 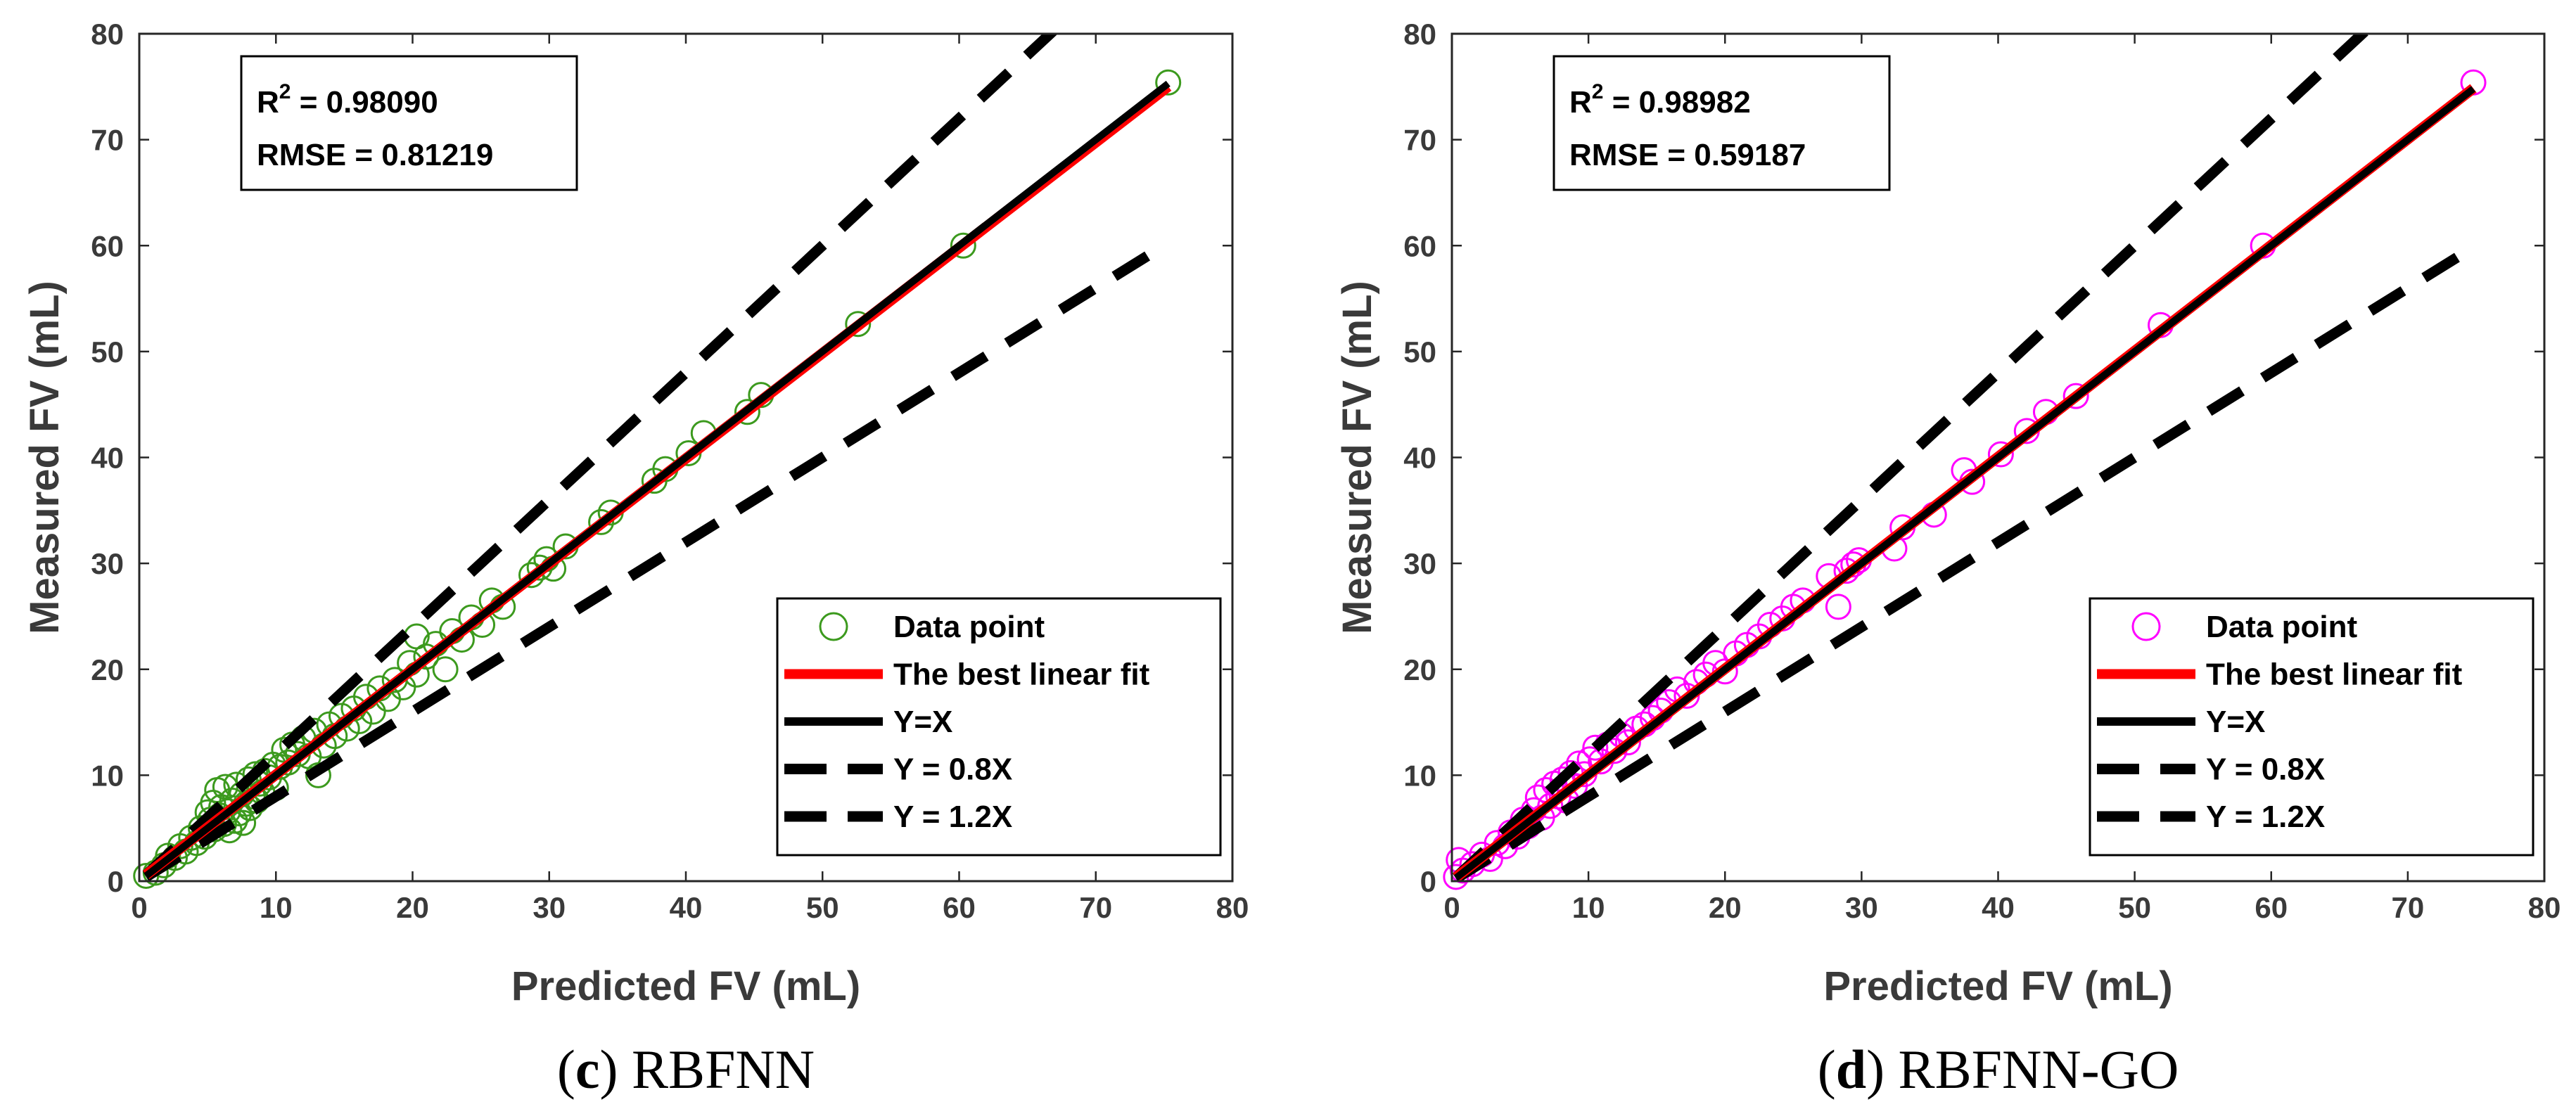 I want to click on panel-caption: (d) RBFNN-GO, so click(x=1998, y=1069).